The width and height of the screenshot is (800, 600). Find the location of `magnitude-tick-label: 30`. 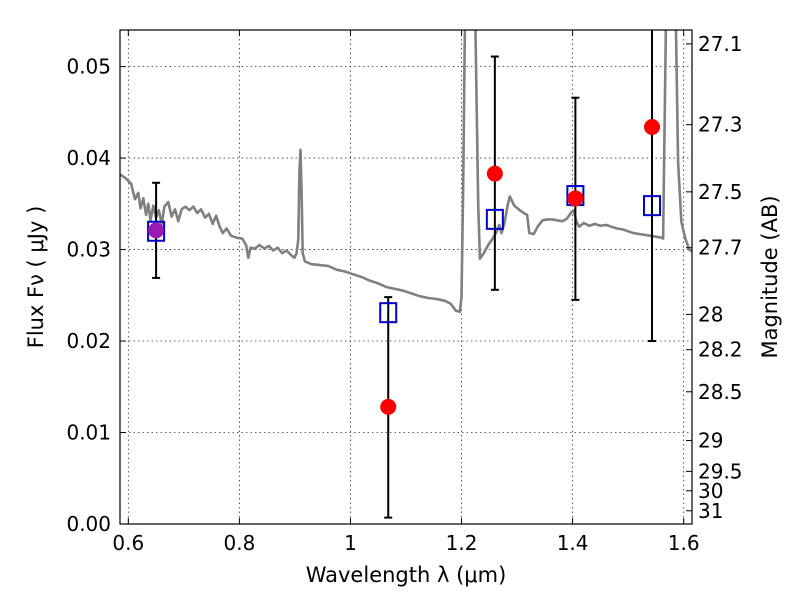

magnitude-tick-label: 30 is located at coordinates (710, 491).